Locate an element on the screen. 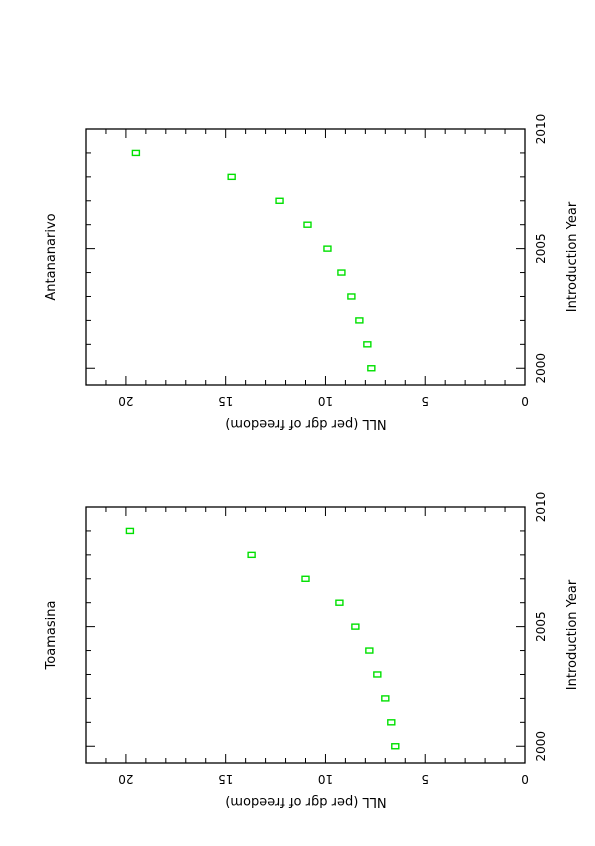 This screenshot has width=595, height=846. chart-title: Antananarivo is located at coordinates (51, 256).